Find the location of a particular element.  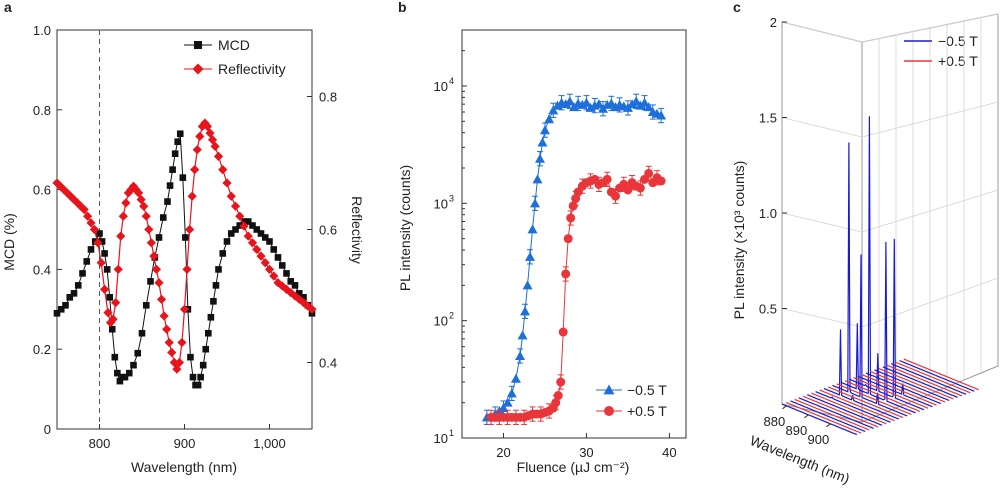

panel-c-ztick-label: 0.5 is located at coordinates (768, 309).